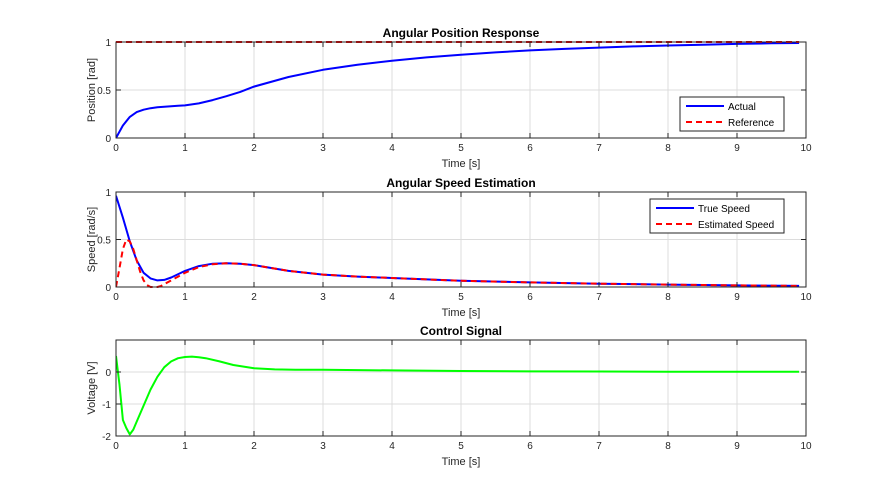 The height and width of the screenshot is (498, 889). Describe the element at coordinates (461, 331) in the screenshot. I see `chart-title: Control Signal` at that location.